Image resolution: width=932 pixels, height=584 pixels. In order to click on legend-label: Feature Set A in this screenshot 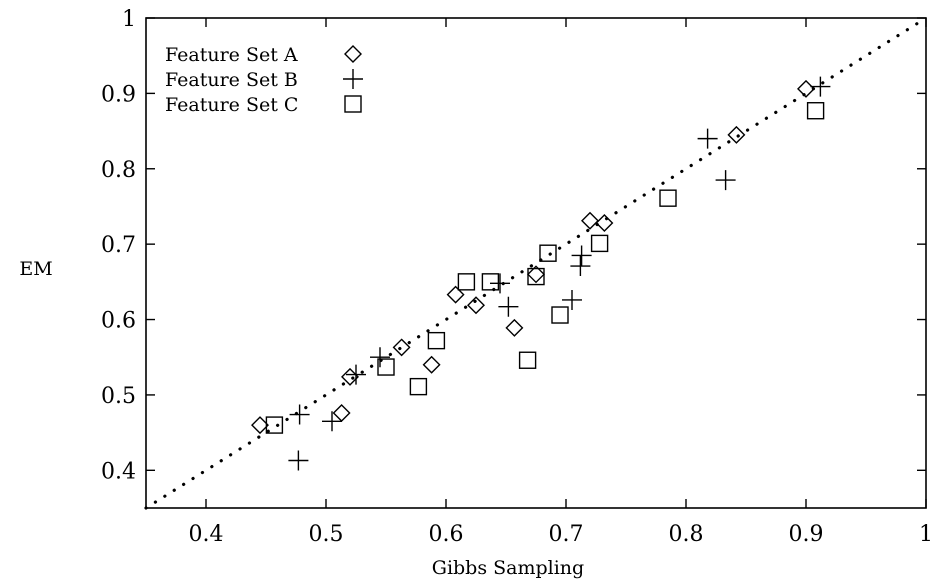, I will do `click(231, 55)`.